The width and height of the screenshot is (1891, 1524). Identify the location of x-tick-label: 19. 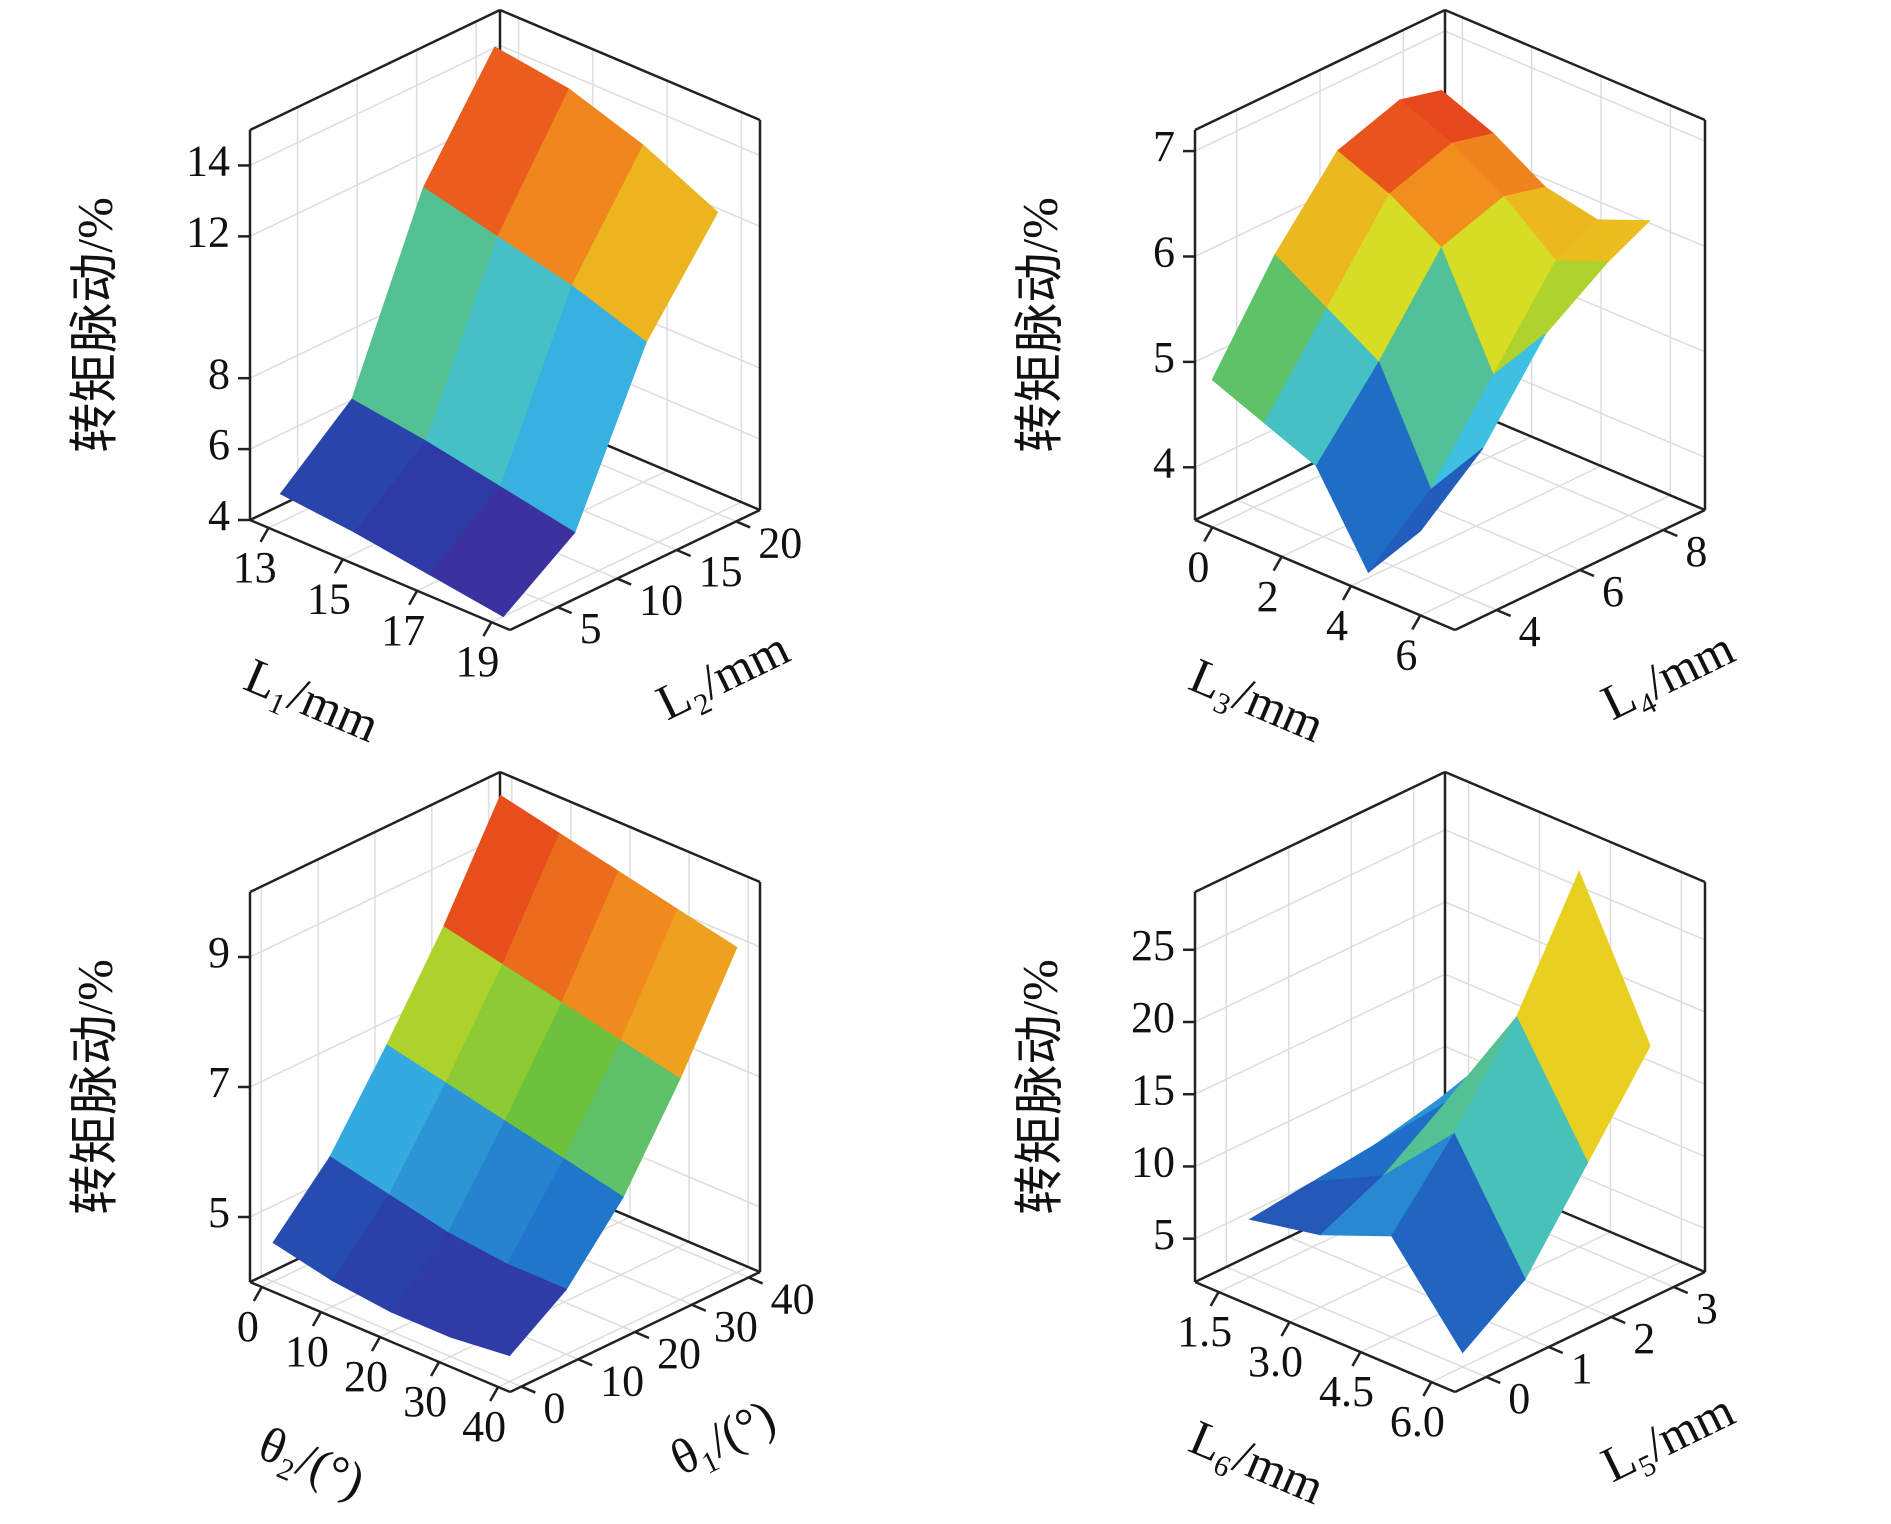
(477, 661).